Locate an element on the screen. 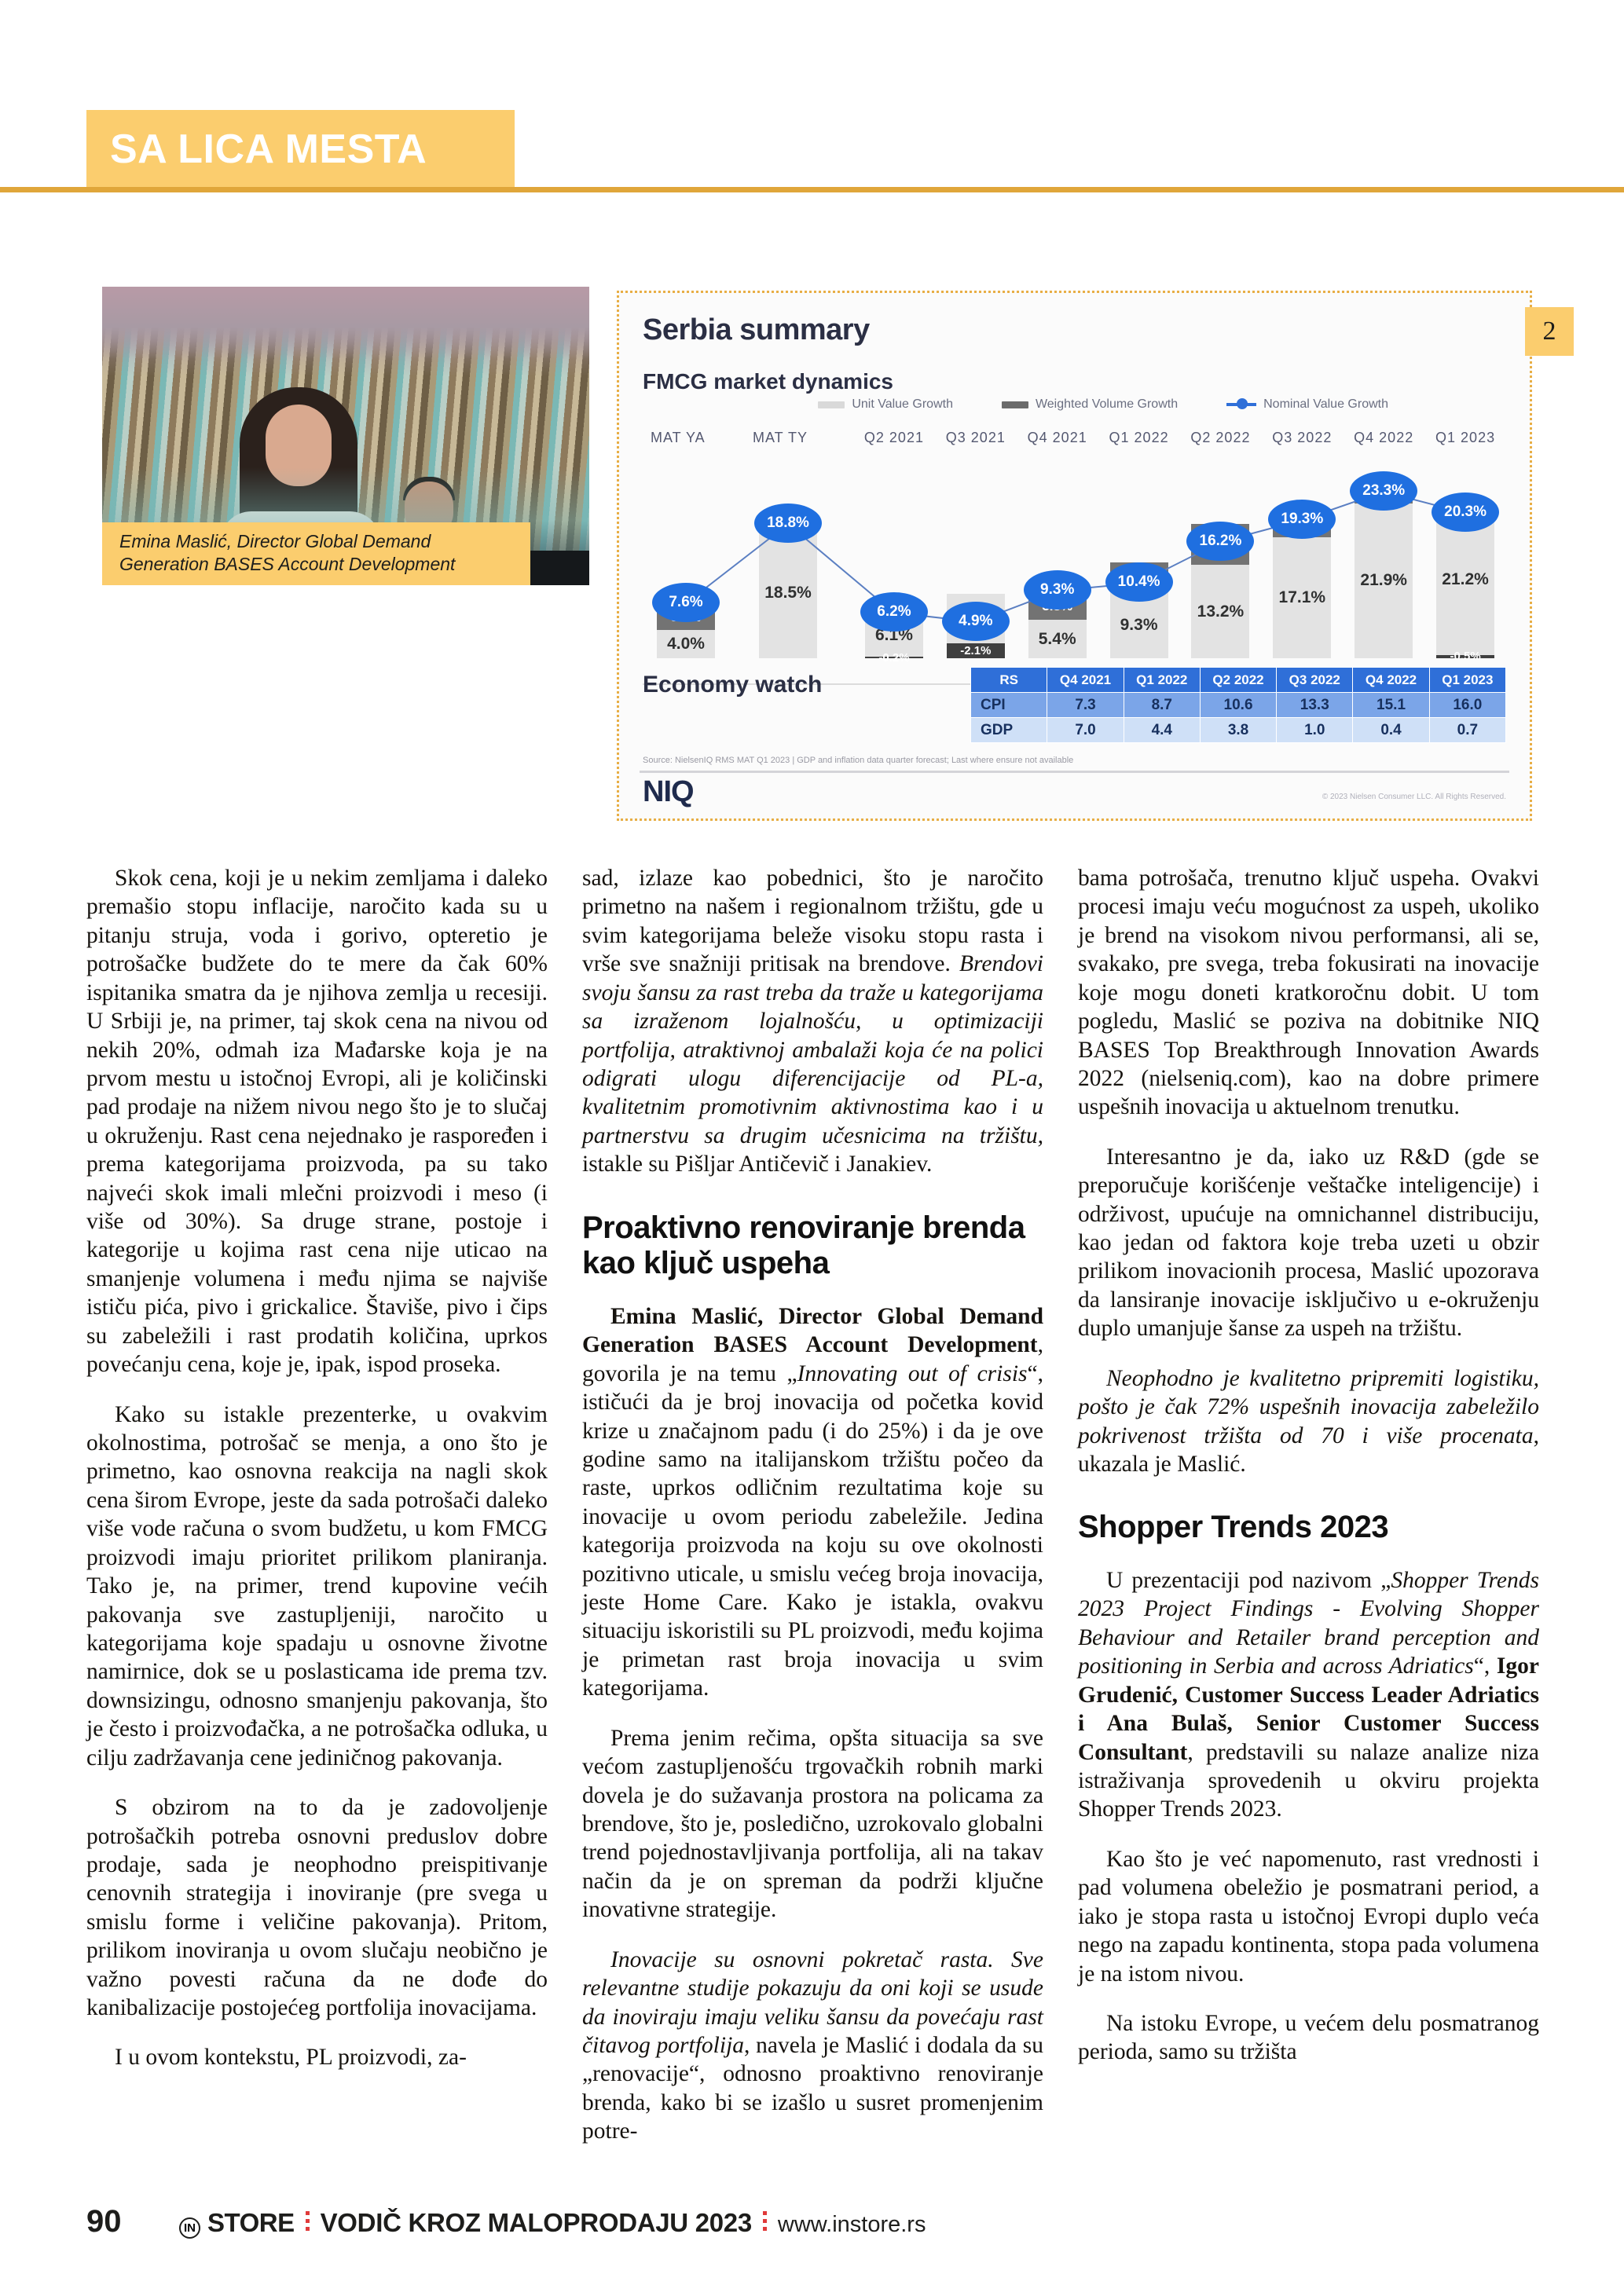 The image size is (1624, 2296). legend-label: Weighted Volume Growth is located at coordinates (1107, 404).